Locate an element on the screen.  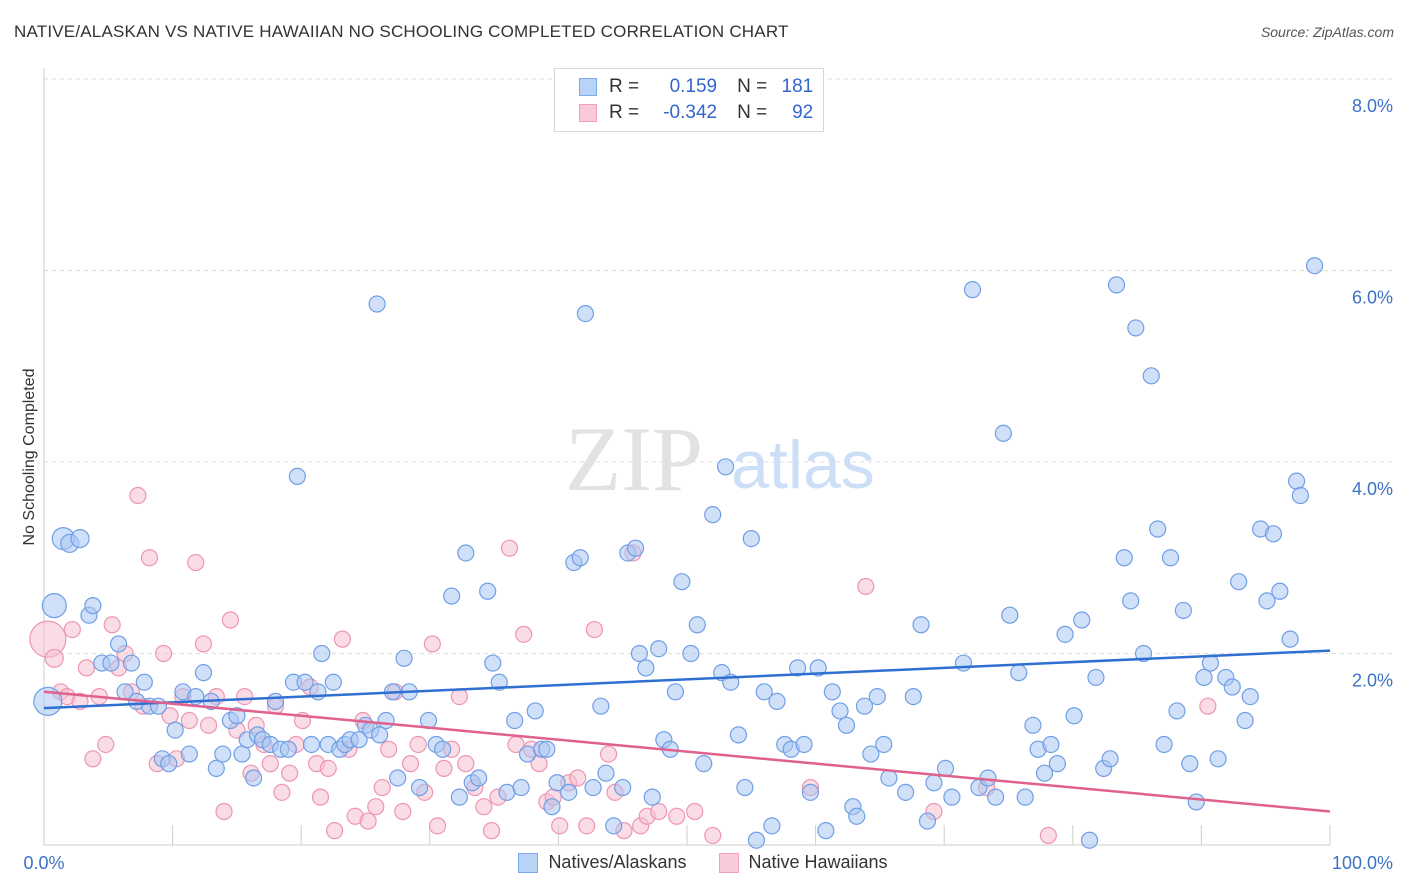
legend-r-label: R = is located at coordinates (624, 86).